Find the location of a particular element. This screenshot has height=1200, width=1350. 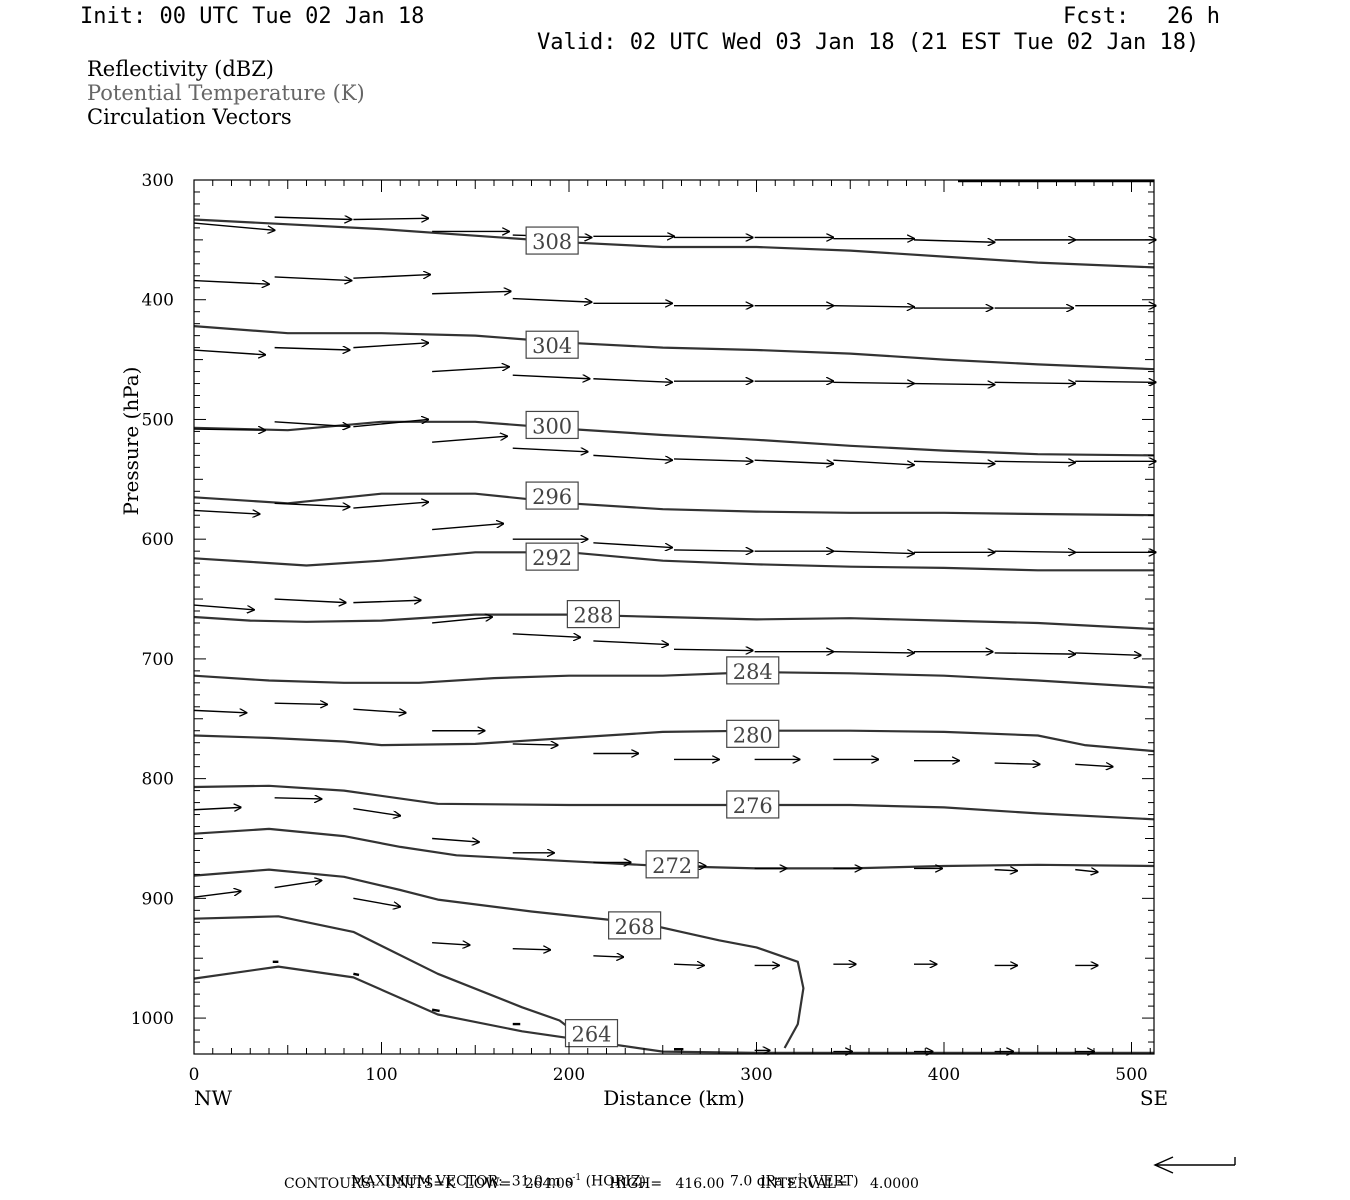

contour-label: 296 is located at coordinates (552, 497).